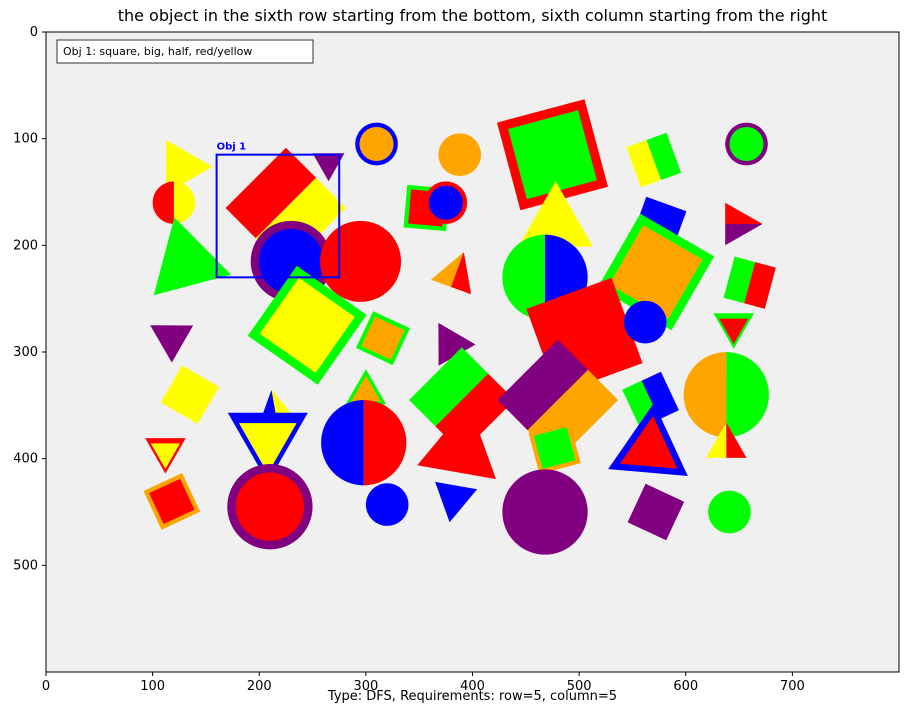  Describe the element at coordinates (25, 245) in the screenshot. I see `y-tick-label: 200` at that location.